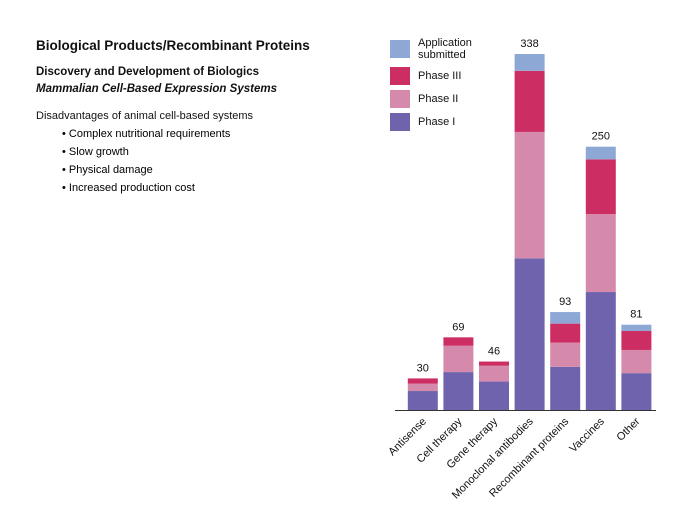 This screenshot has height=525, width=700. I want to click on title: Biological Products/Recombinant Proteins, so click(173, 45).